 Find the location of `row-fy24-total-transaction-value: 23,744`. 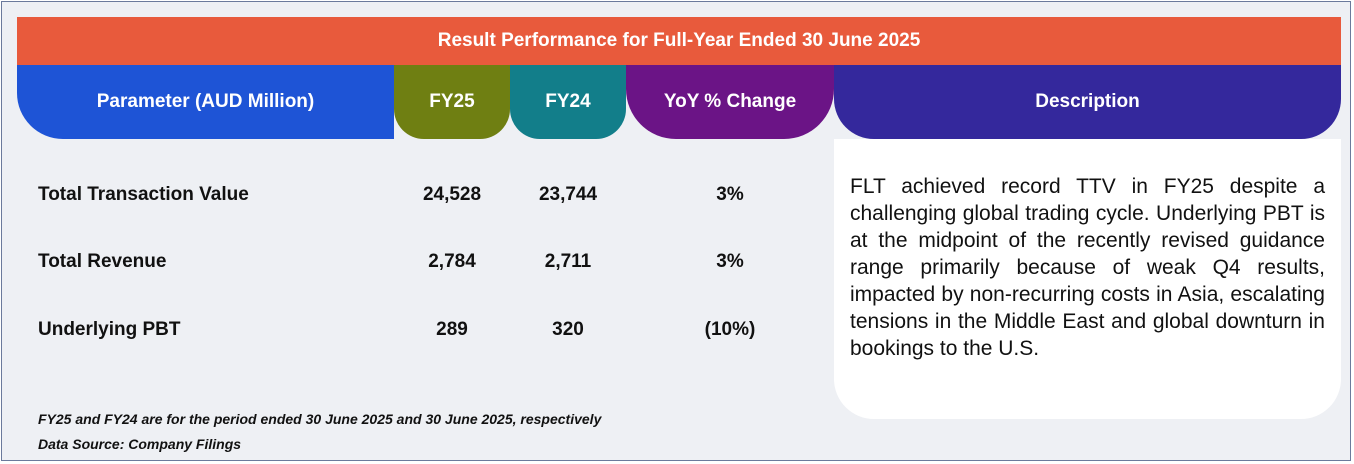

row-fy24-total-transaction-value: 23,744 is located at coordinates (568, 194).